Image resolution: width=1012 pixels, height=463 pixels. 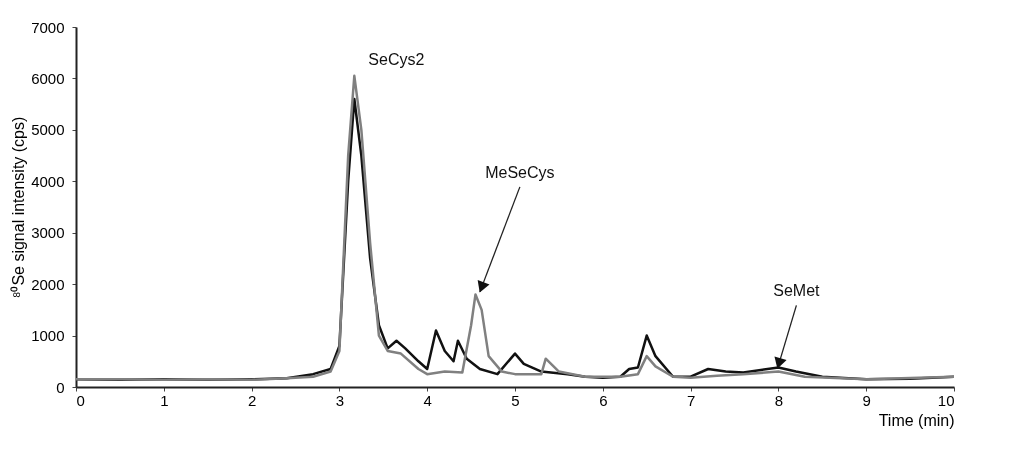 I want to click on x-tick-label: 10, so click(x=946, y=400).